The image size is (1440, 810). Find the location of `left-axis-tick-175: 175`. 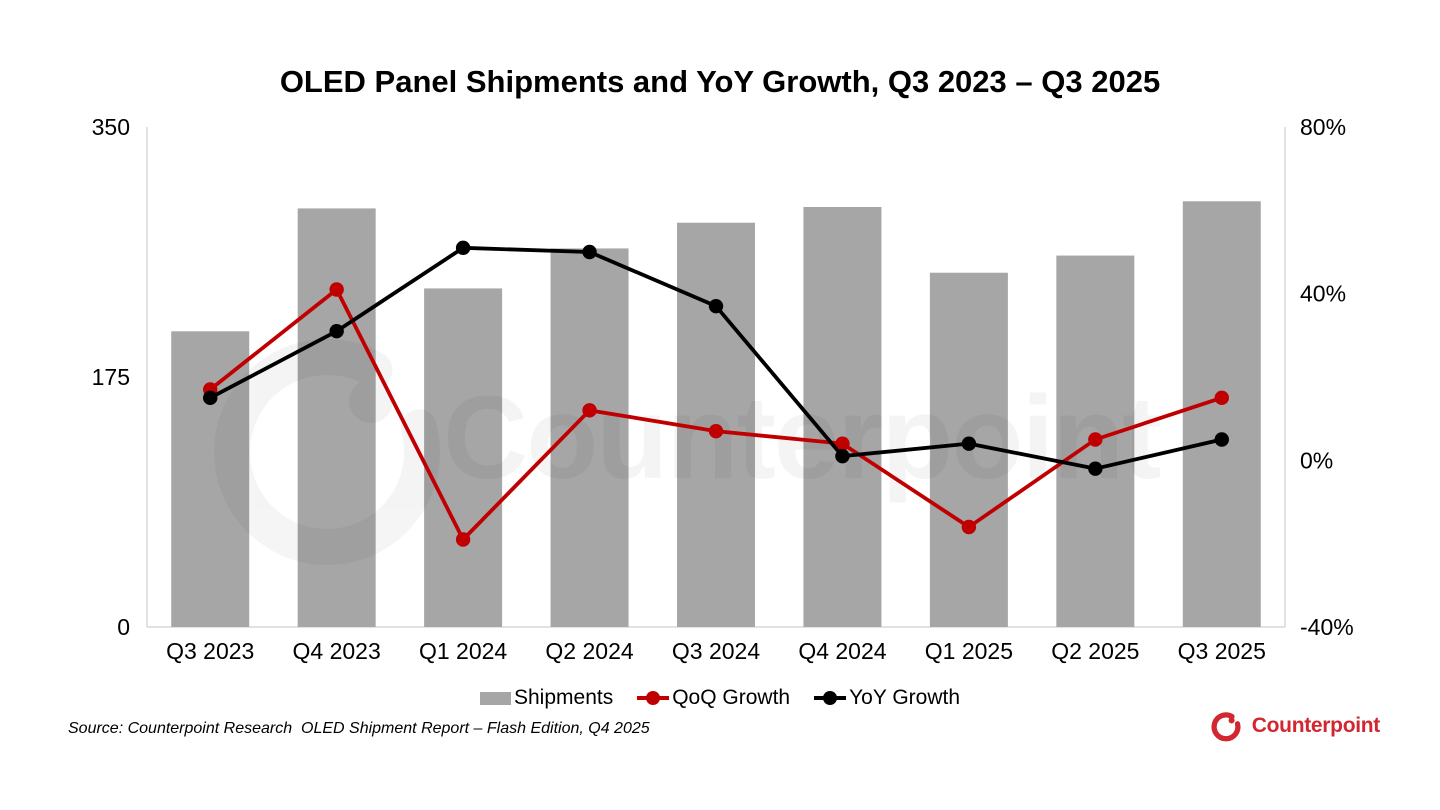

left-axis-tick-175: 175 is located at coordinates (111, 377).